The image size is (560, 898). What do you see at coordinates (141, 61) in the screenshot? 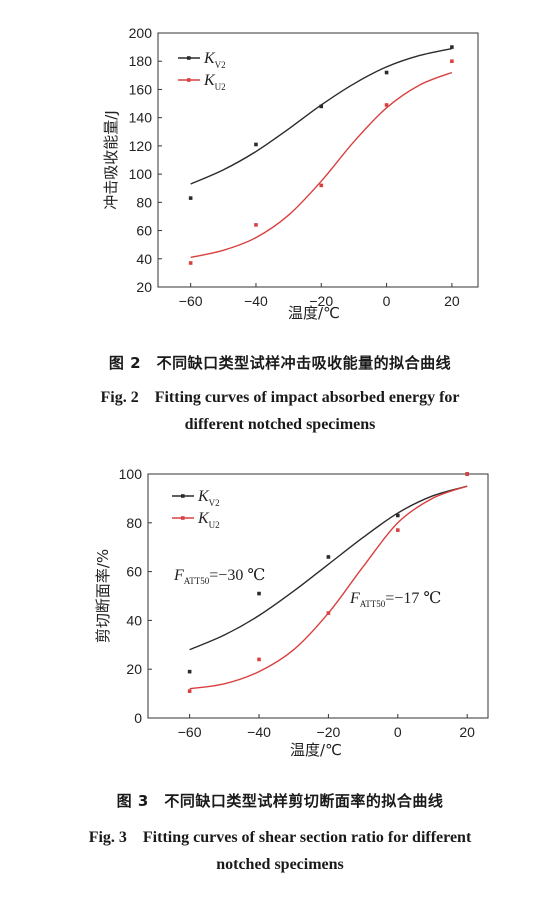
I see `y-tick-label: 180` at bounding box center [141, 61].